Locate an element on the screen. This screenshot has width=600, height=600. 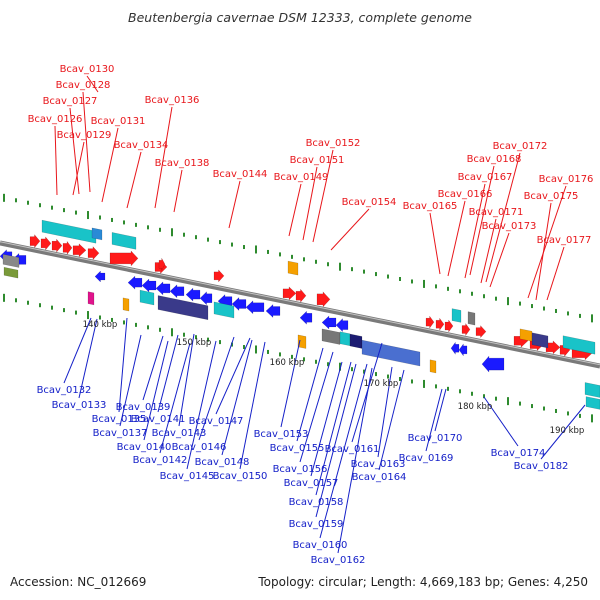
gene-label: Bcav_0148 is located at coordinates (222, 462).